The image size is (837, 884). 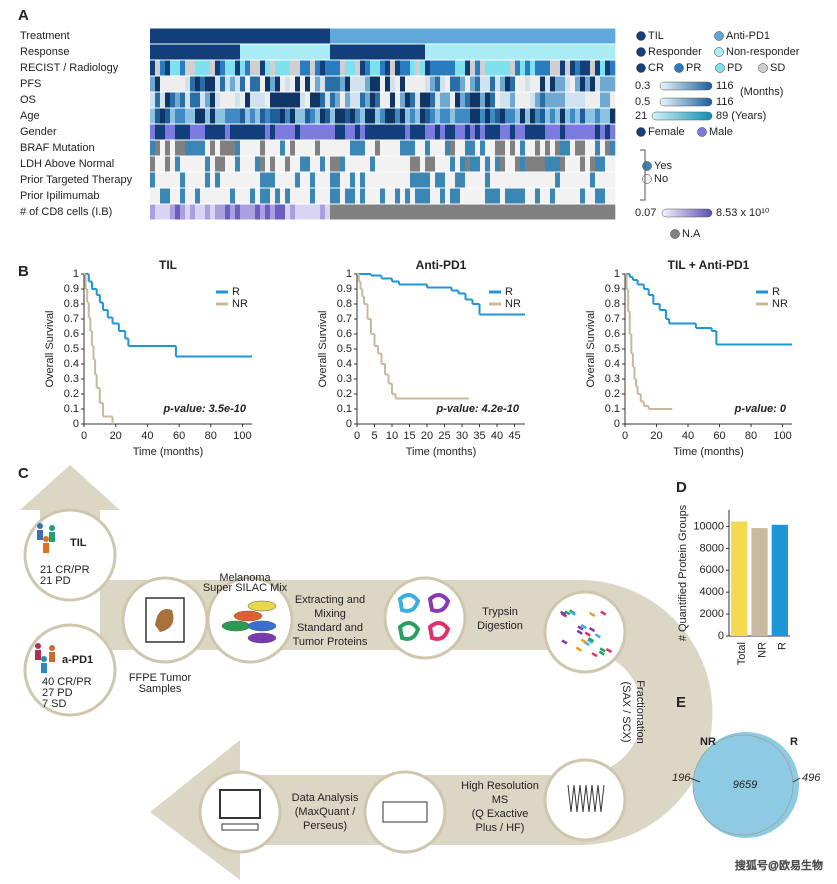 I want to click on x-tick-label: 30, so click(x=462, y=436).